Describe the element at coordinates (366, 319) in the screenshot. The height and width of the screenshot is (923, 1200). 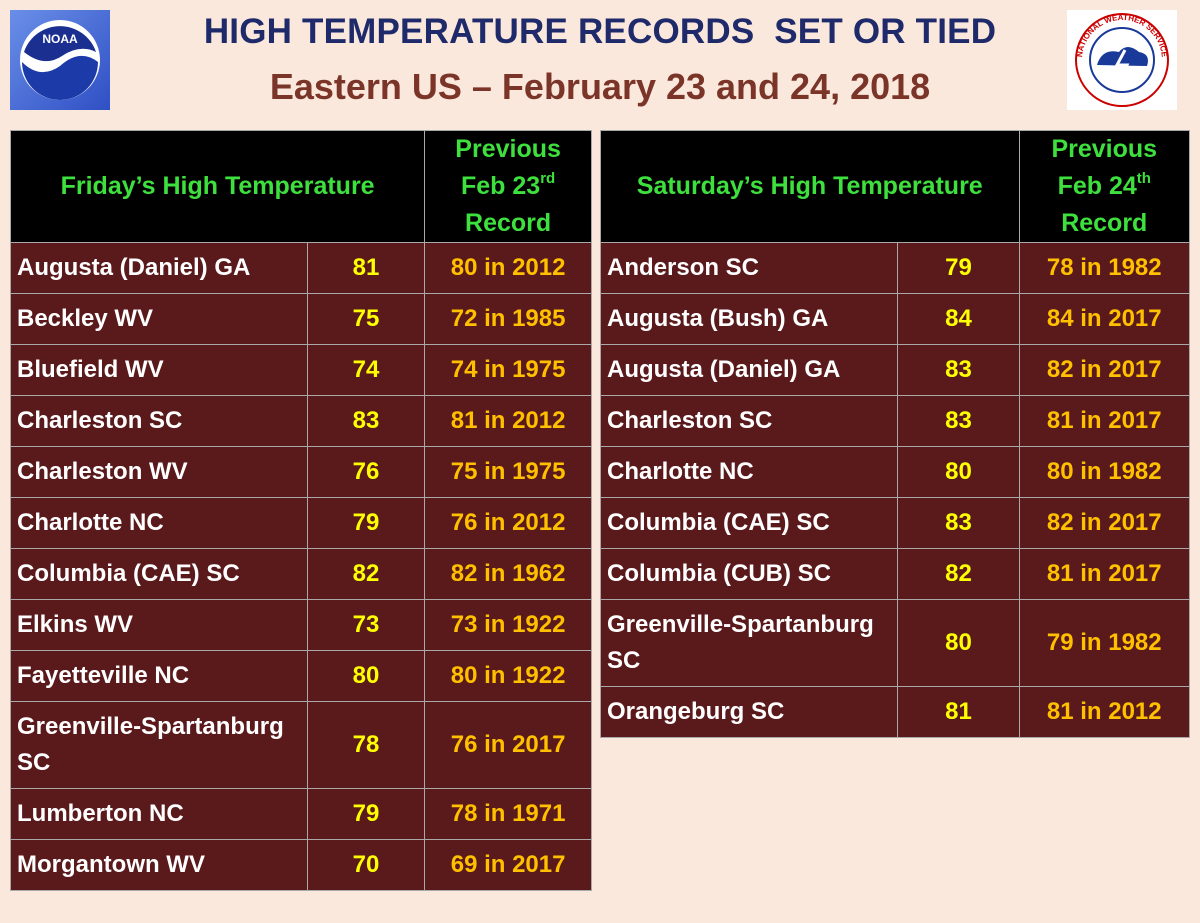
I see `temperature: 75` at that location.